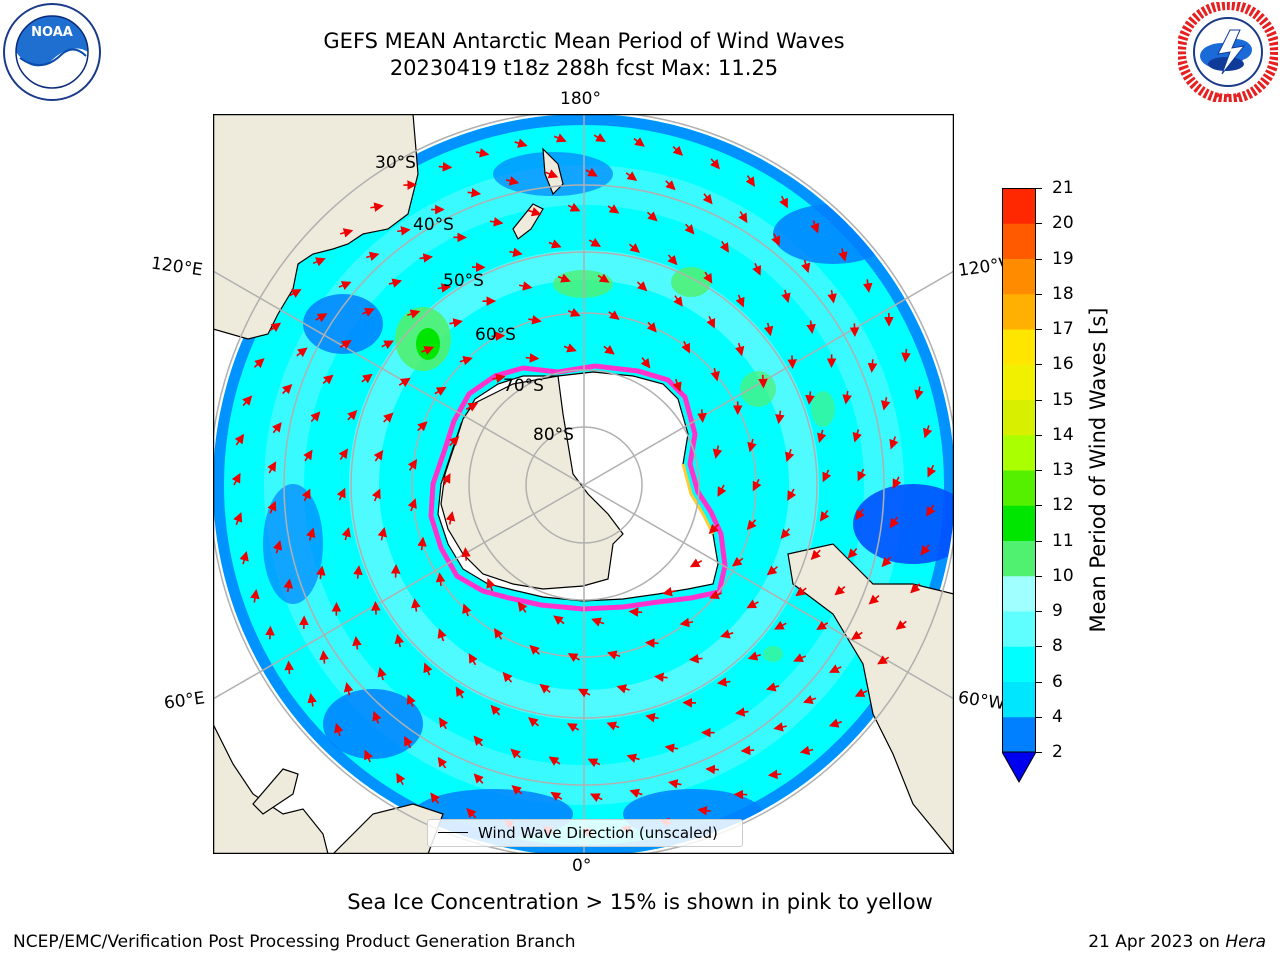  What do you see at coordinates (1057, 611) in the screenshot?
I see `colorbar-tick-label: 9` at bounding box center [1057, 611].